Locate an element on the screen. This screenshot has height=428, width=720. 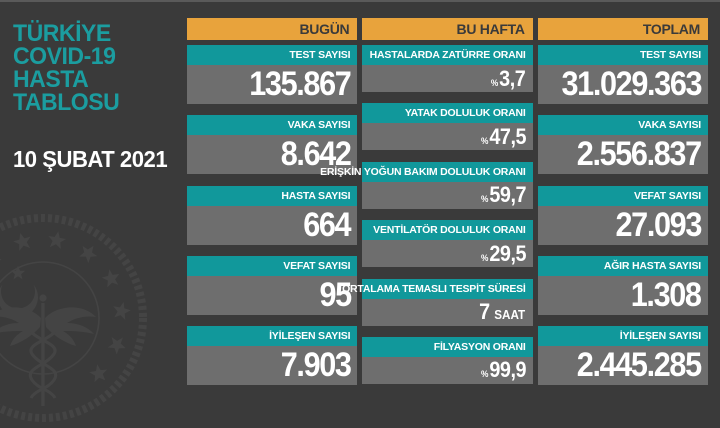
stat-value-panel: % 99,9 is located at coordinates (447, 370).